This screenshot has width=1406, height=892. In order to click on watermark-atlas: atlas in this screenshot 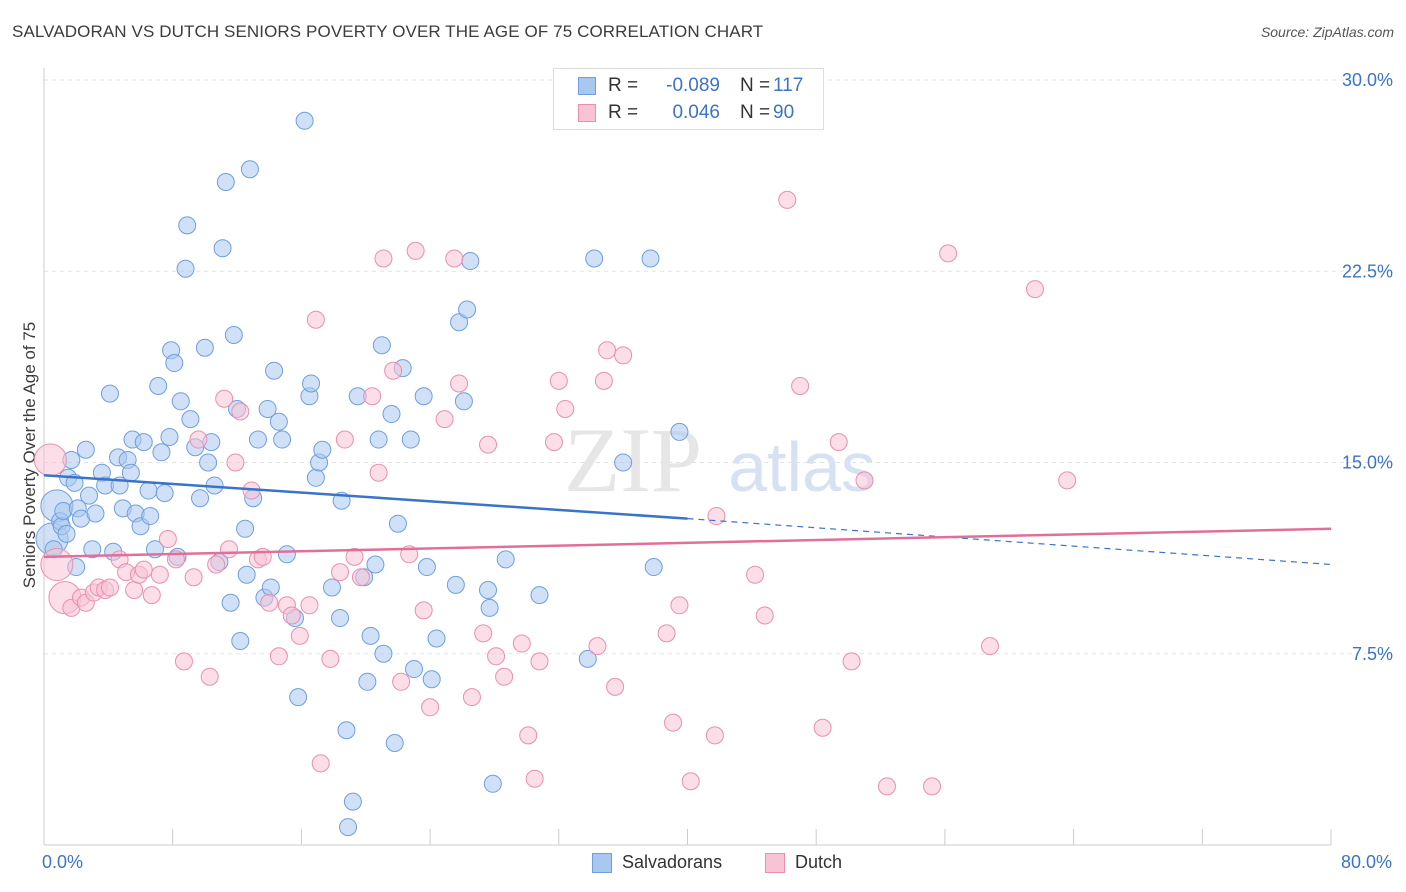, I will do `click(802, 467)`.